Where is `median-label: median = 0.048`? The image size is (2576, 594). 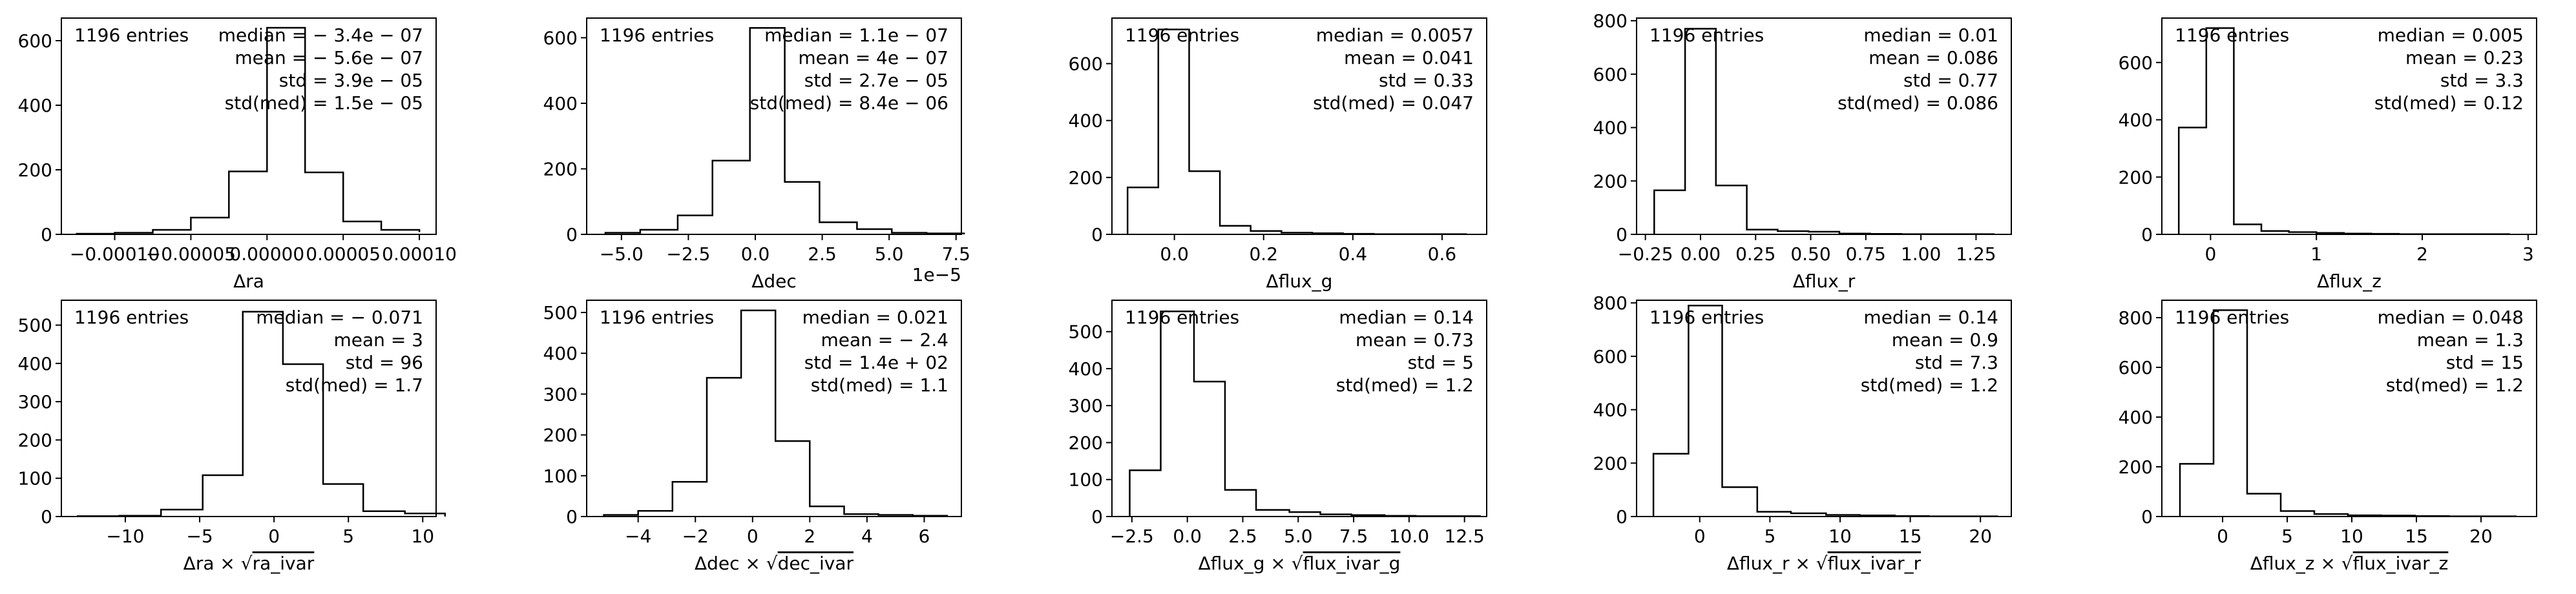
median-label: median = 0.048 is located at coordinates (2451, 317).